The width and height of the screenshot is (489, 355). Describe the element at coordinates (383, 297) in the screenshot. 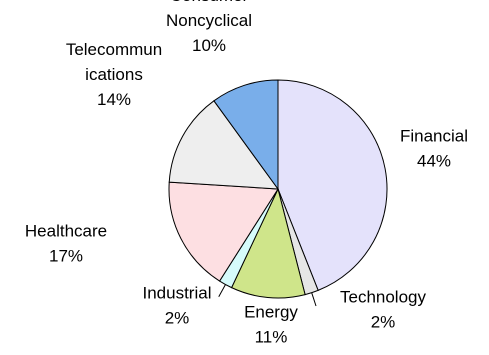

I see `slice-name: Technology` at that location.